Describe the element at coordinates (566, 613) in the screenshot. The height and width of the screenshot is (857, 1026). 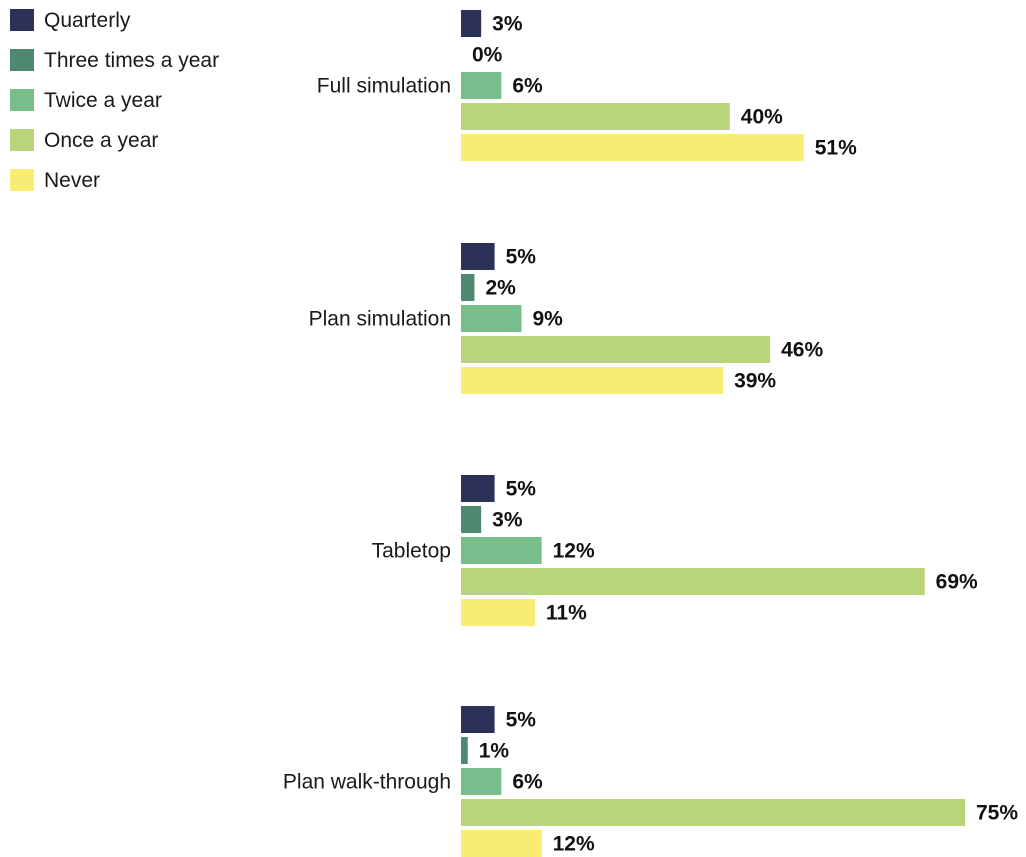
I see `value-label: 11%` at that location.